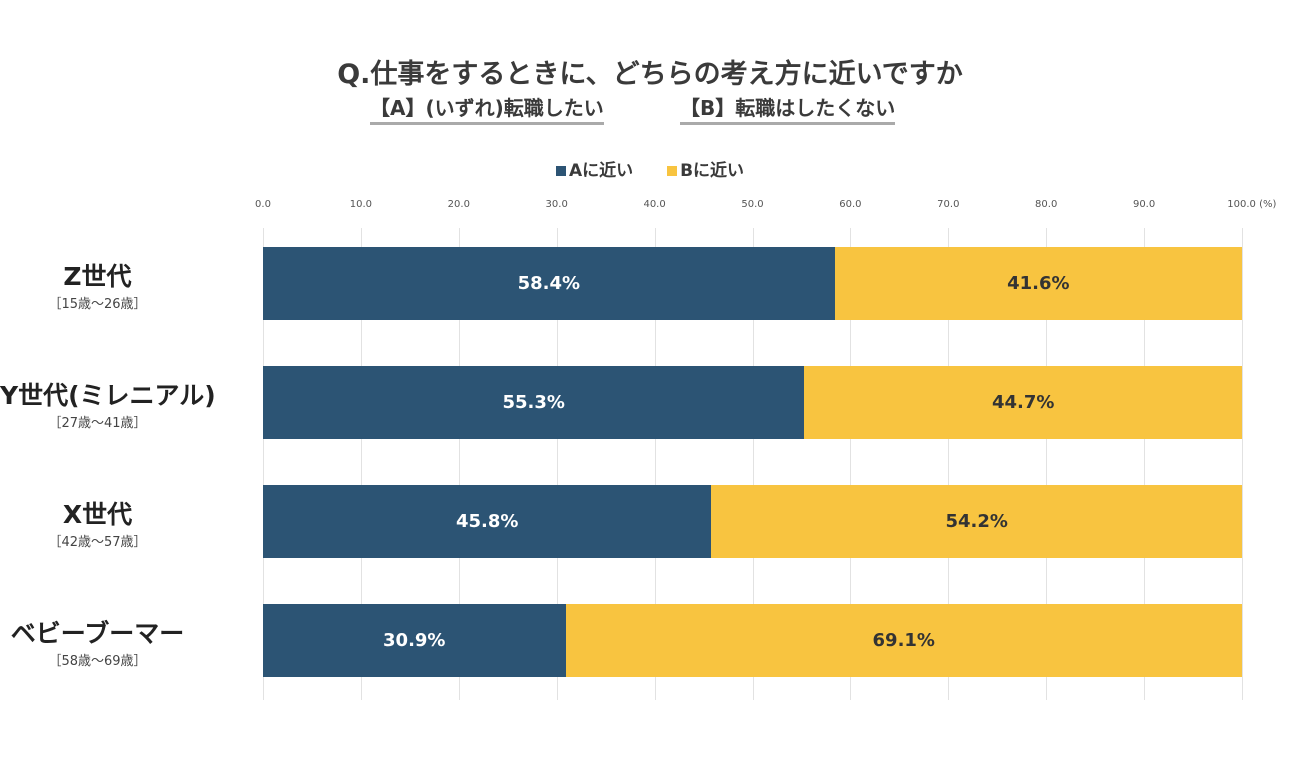 This screenshot has height=760, width=1300. What do you see at coordinates (97, 423) in the screenshot?
I see `category-age-range: ［27歳〜41歳］` at bounding box center [97, 423].